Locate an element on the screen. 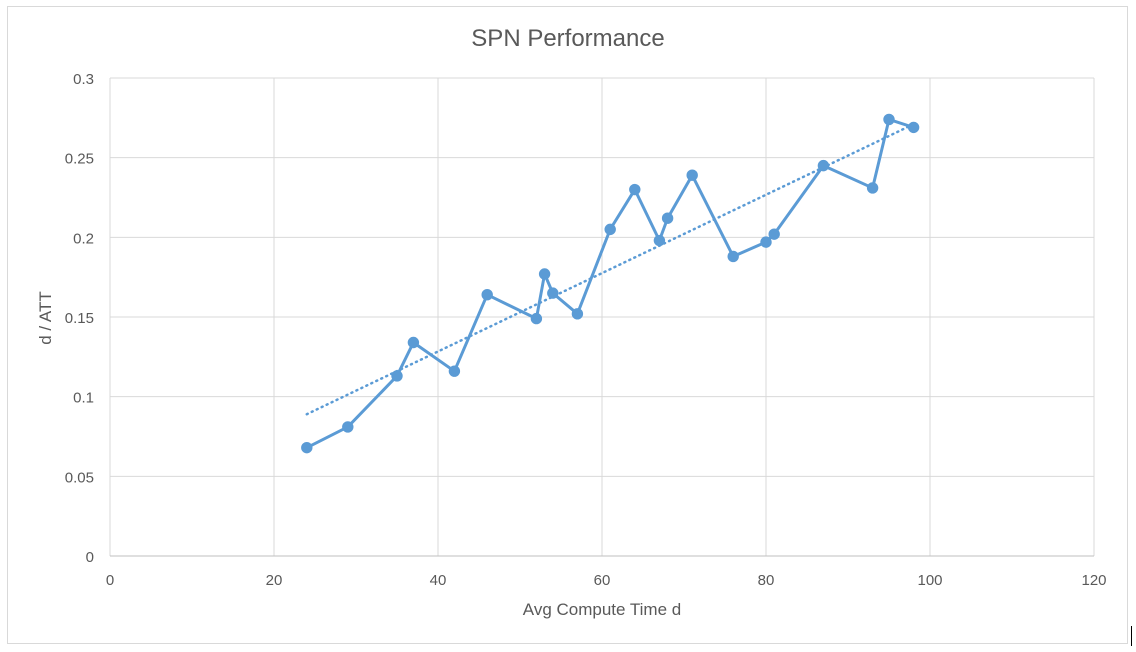  x-tick-label: 40 is located at coordinates (438, 580).